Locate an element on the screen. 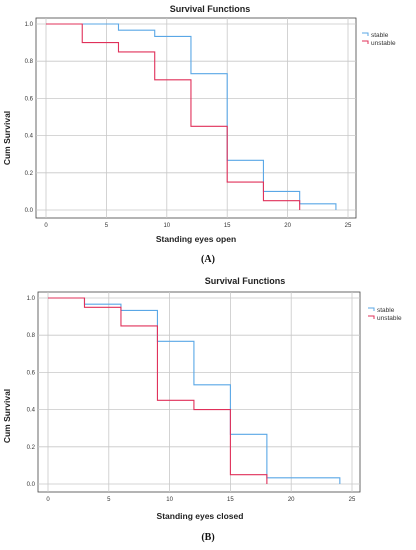 This screenshot has height=550, width=416. x-axis-label: Standing eyes open is located at coordinates (196, 239).